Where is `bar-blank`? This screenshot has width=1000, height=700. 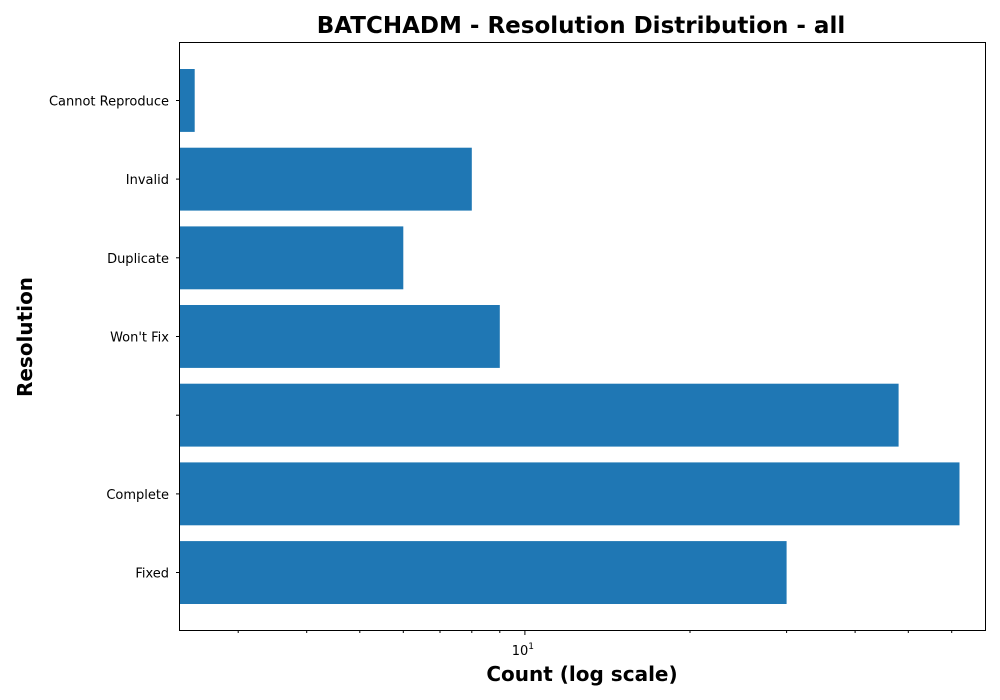 bar-blank is located at coordinates (539, 415).